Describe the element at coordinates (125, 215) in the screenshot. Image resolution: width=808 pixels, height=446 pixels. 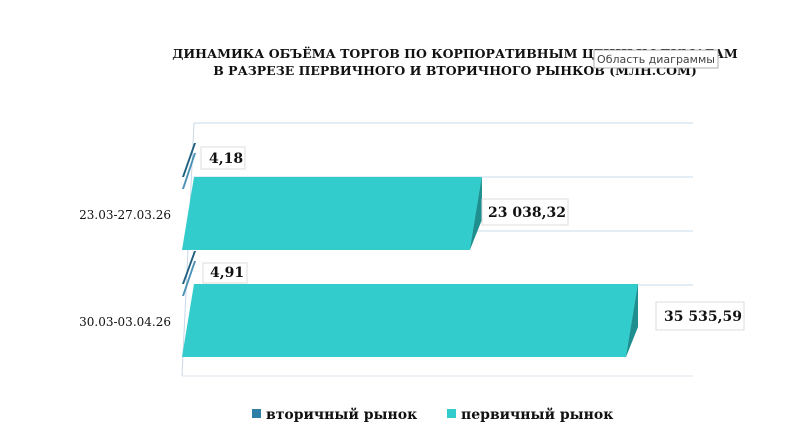
I see `category-label-0: 23.03-27.03.26` at that location.